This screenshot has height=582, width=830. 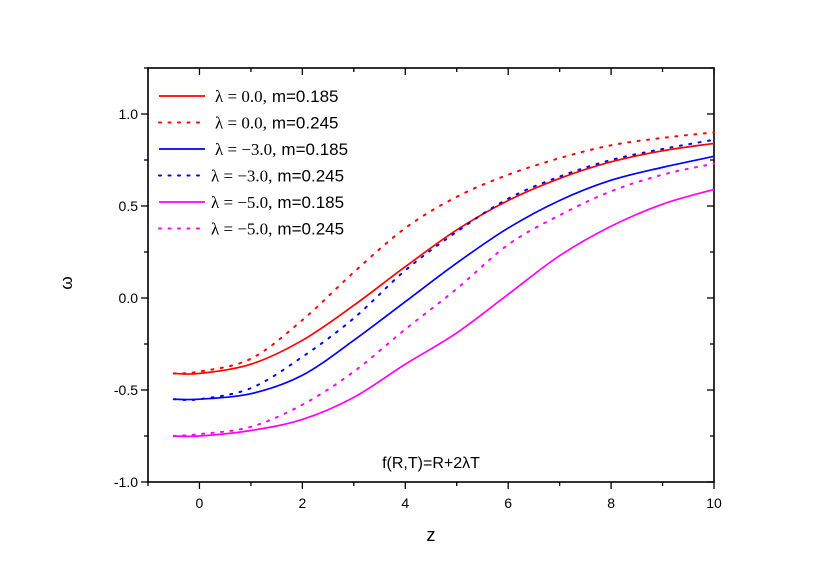 What do you see at coordinates (66, 282) in the screenshot?
I see `y-axis-label: ω` at bounding box center [66, 282].